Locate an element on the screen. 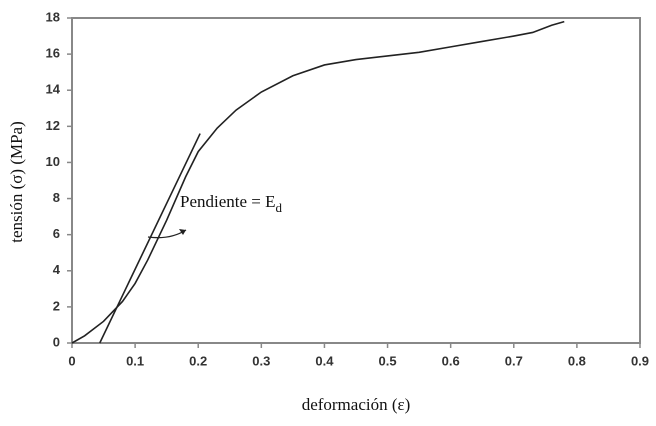 This screenshot has width=656, height=426. x-tick-label: 0 is located at coordinates (71, 360).